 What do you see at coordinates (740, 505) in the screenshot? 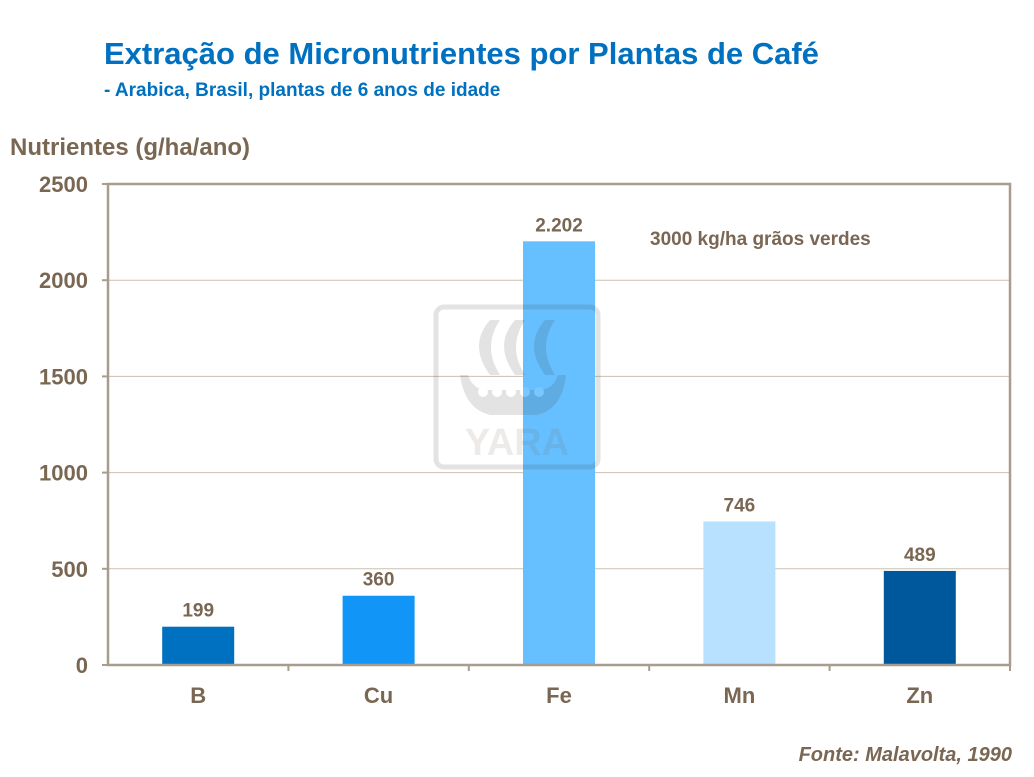
I see `data-label: 746` at bounding box center [740, 505].